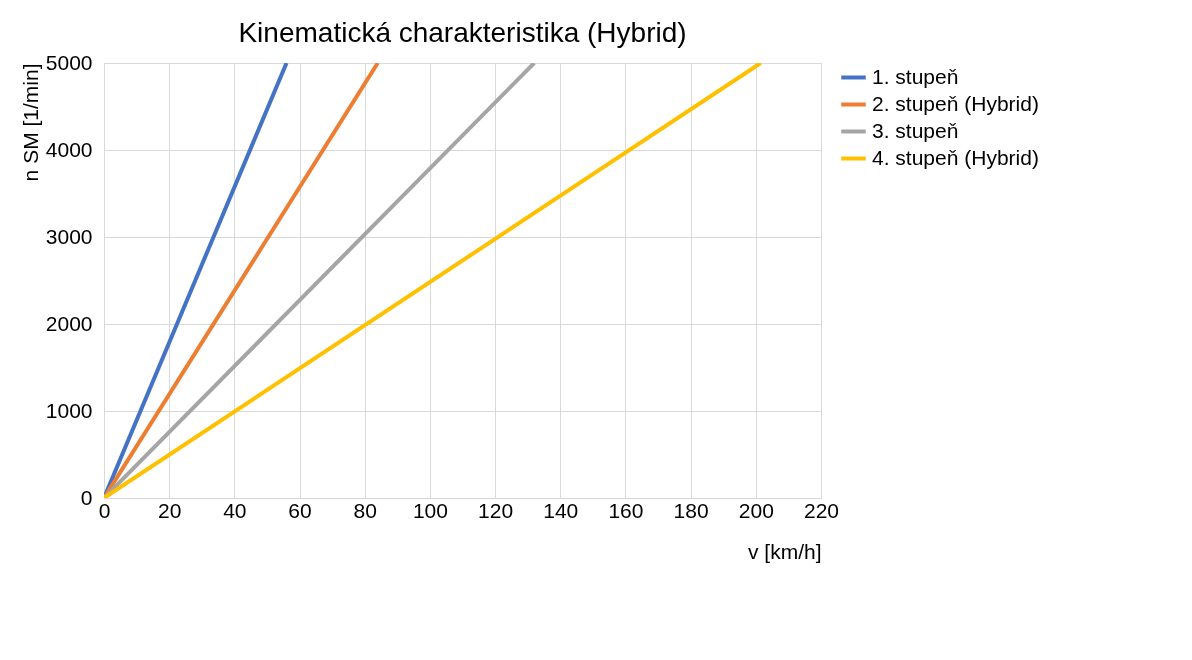  Describe the element at coordinates (691, 510) in the screenshot. I see `x-tick-label: 180` at that location.